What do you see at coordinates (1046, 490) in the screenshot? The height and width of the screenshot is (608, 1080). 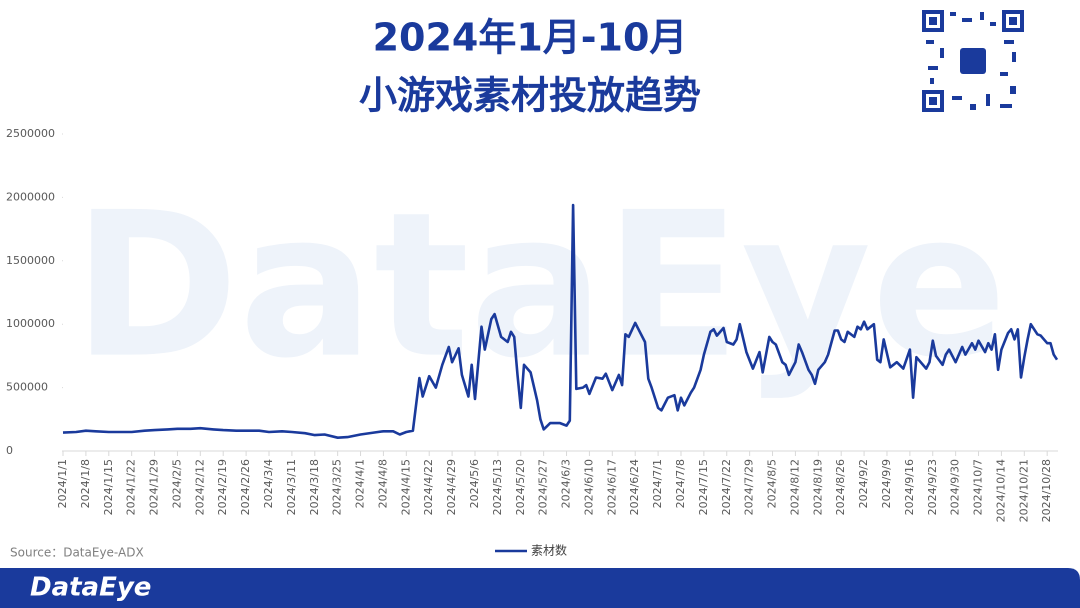 I see `x-tick-label: 2024/10/28` at bounding box center [1046, 490].